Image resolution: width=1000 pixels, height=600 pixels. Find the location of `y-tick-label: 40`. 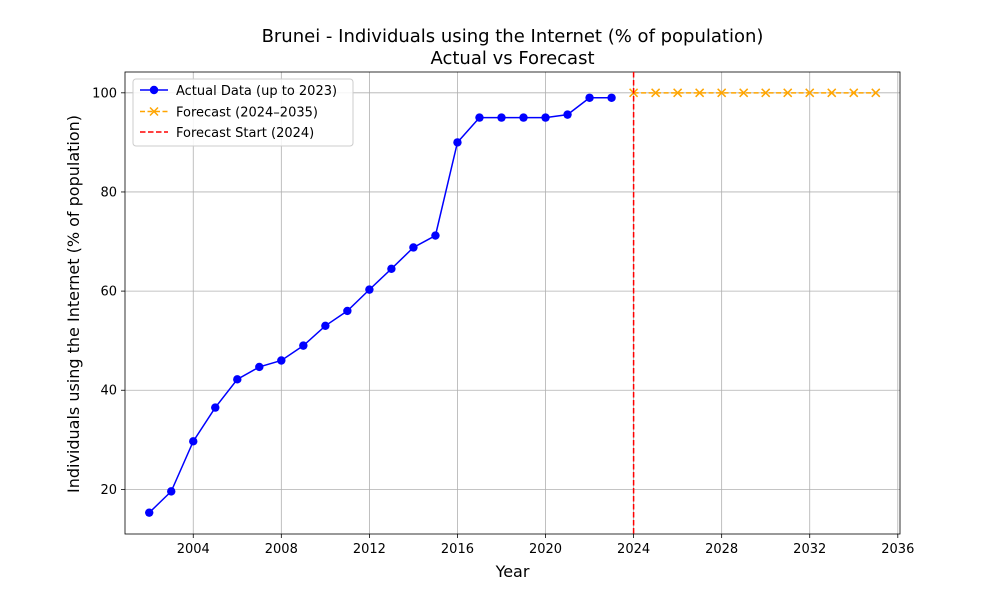

y-tick-label: 40 is located at coordinates (108, 391).